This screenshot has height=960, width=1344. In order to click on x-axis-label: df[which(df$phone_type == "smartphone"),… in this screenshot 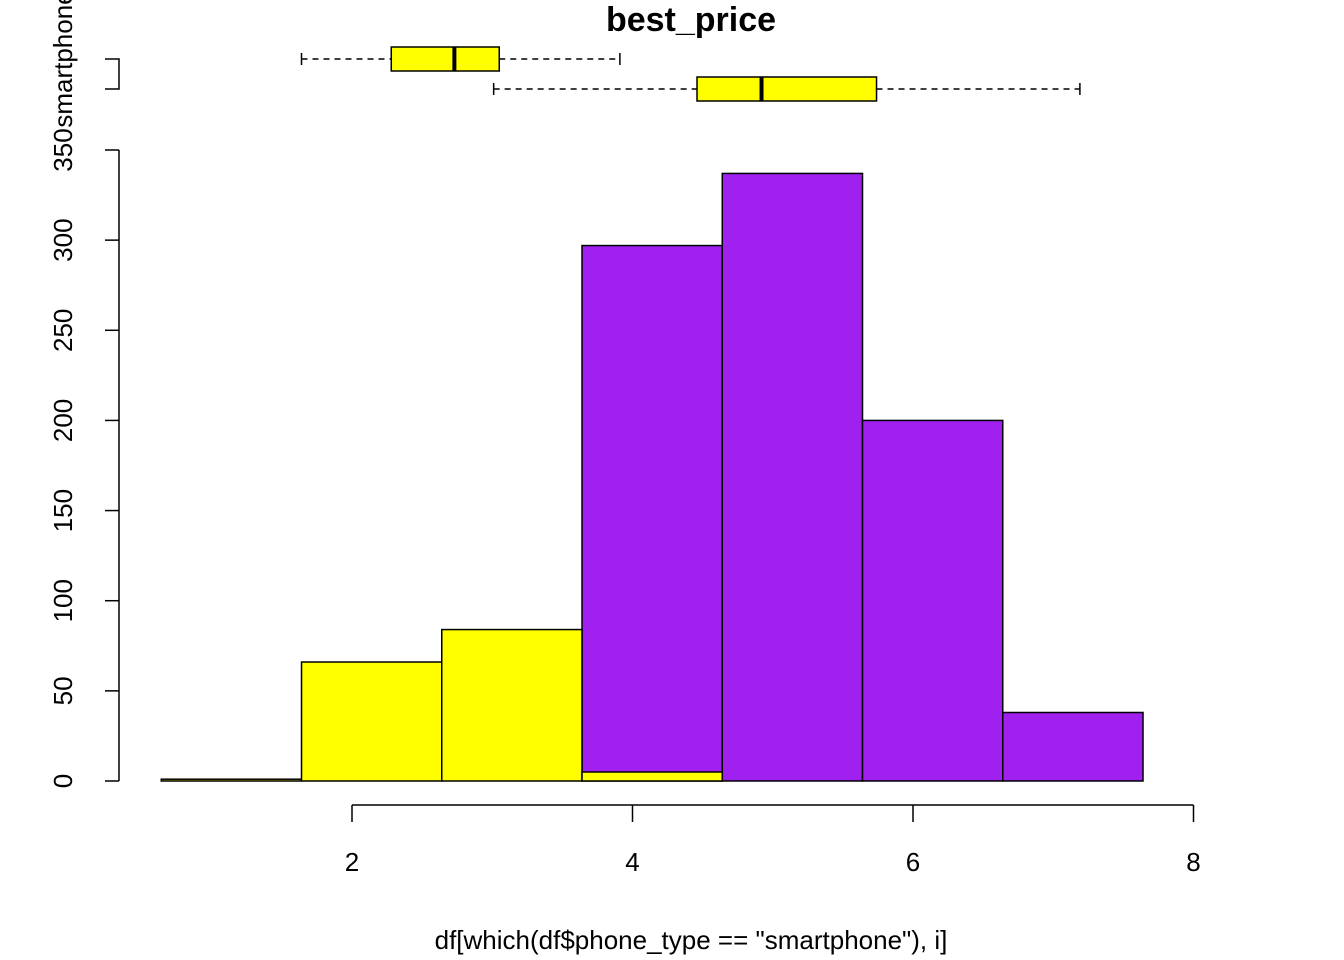, I will do `click(691, 940)`.